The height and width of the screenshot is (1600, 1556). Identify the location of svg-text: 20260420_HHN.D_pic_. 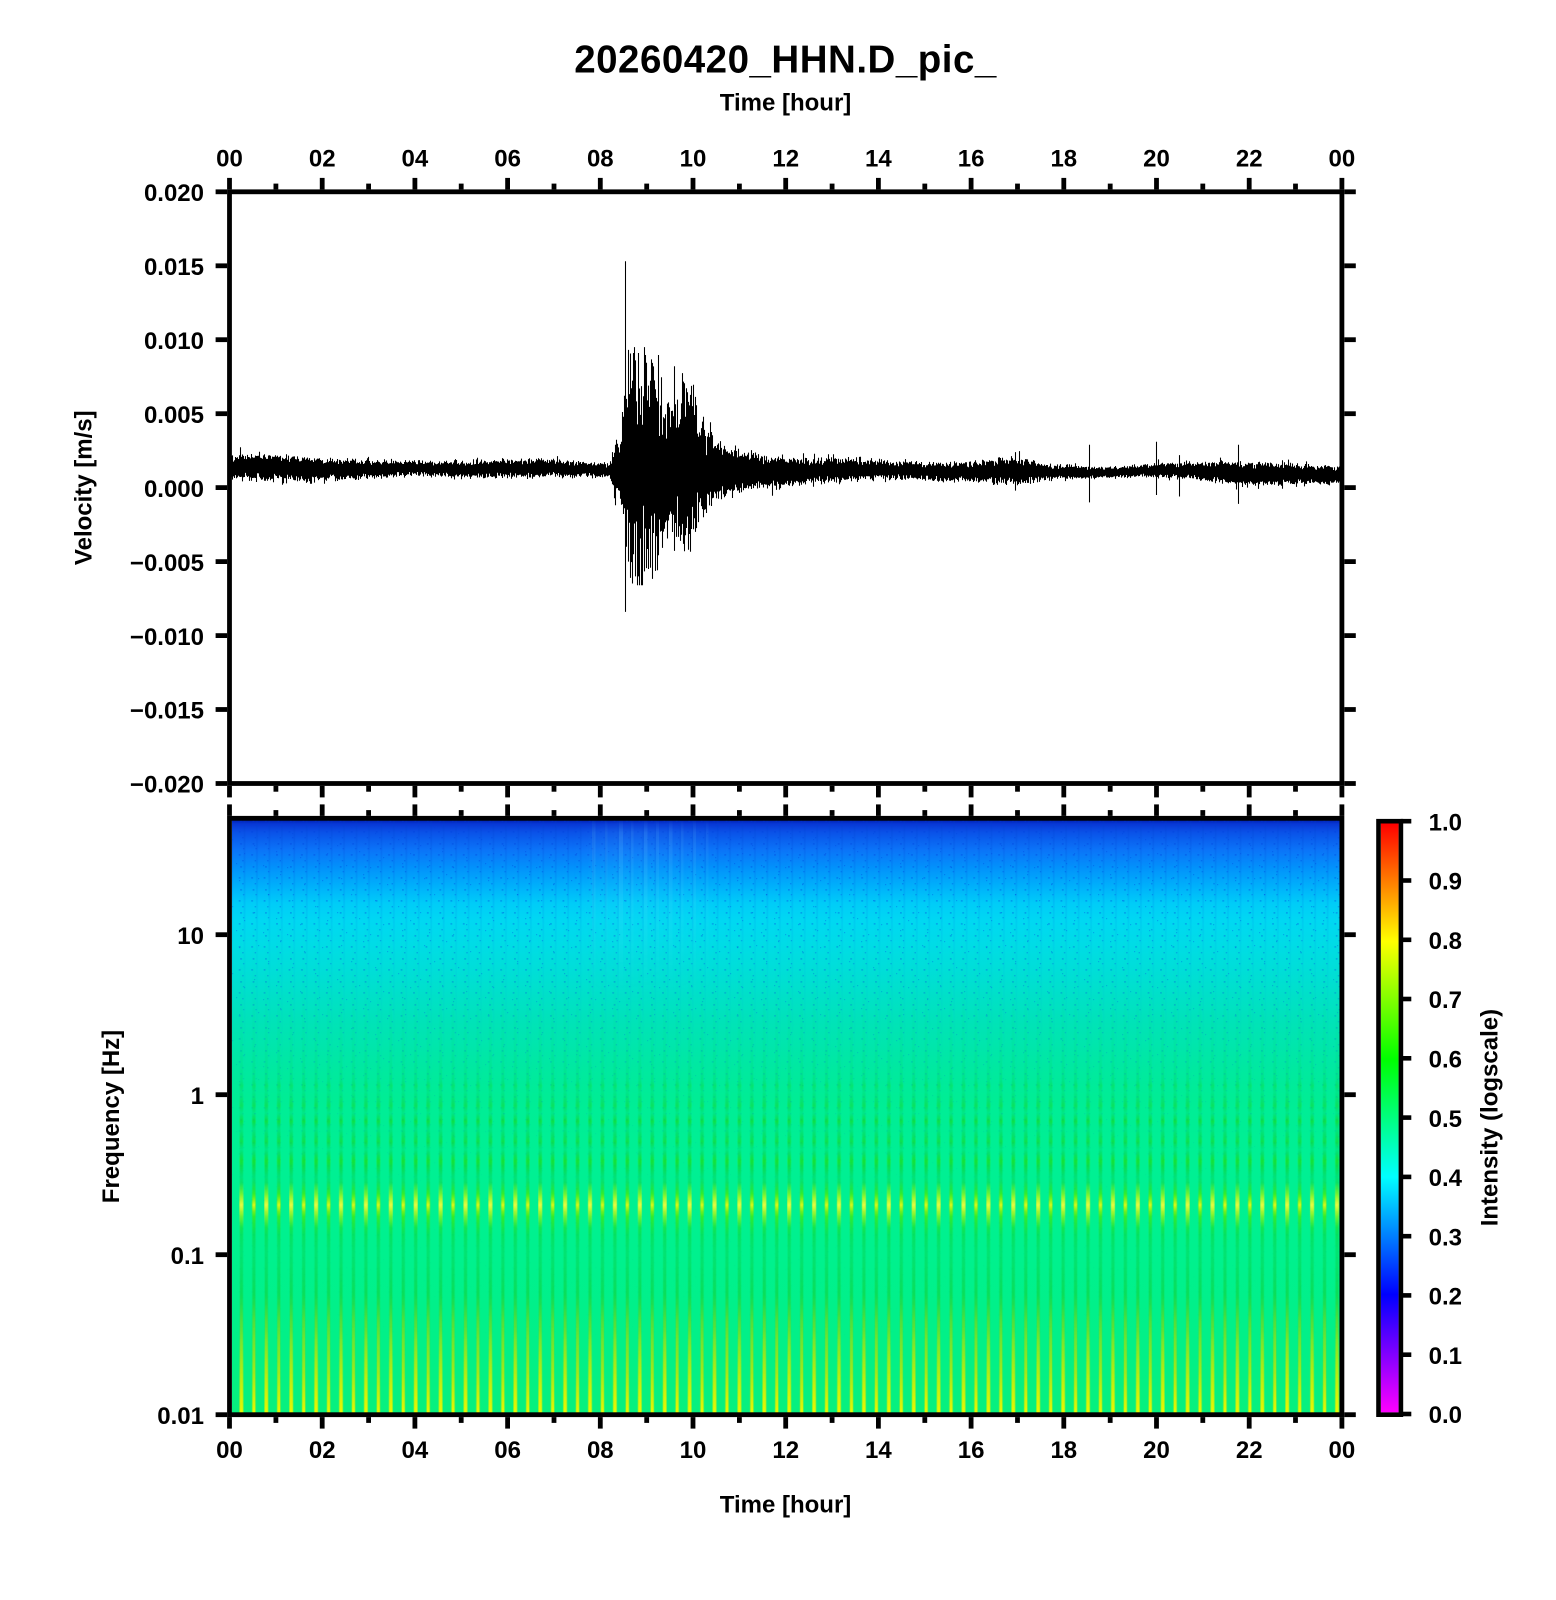
(785, 60).